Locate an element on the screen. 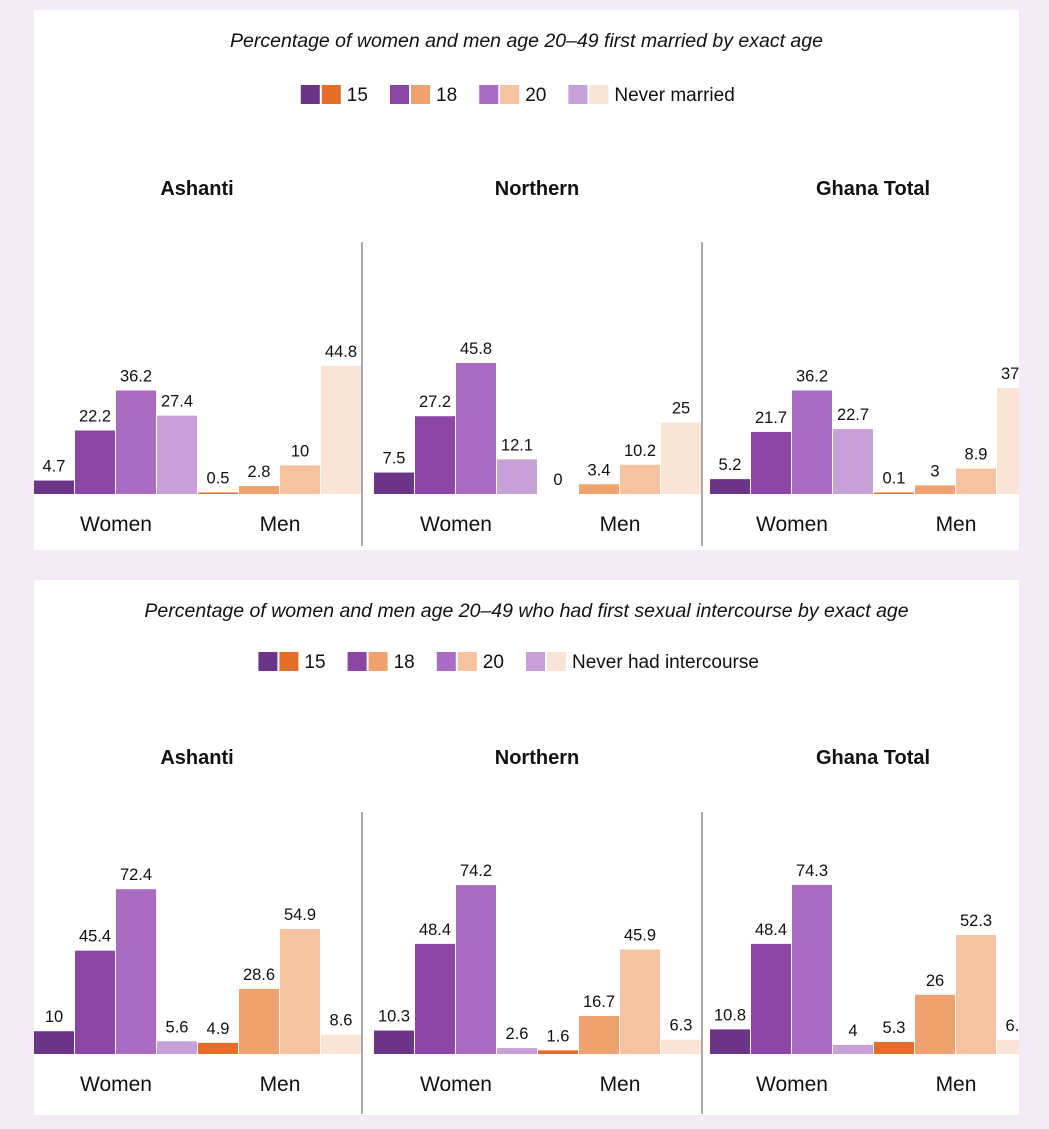  legend-label: Never married is located at coordinates (674, 95).